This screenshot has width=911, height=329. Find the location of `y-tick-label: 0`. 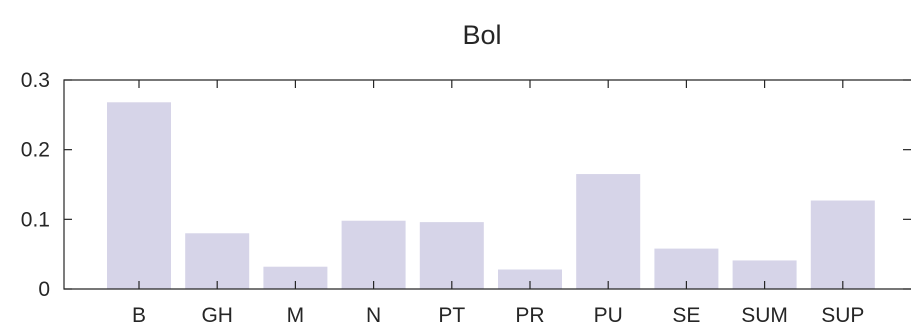

y-tick-label: 0 is located at coordinates (44, 289).